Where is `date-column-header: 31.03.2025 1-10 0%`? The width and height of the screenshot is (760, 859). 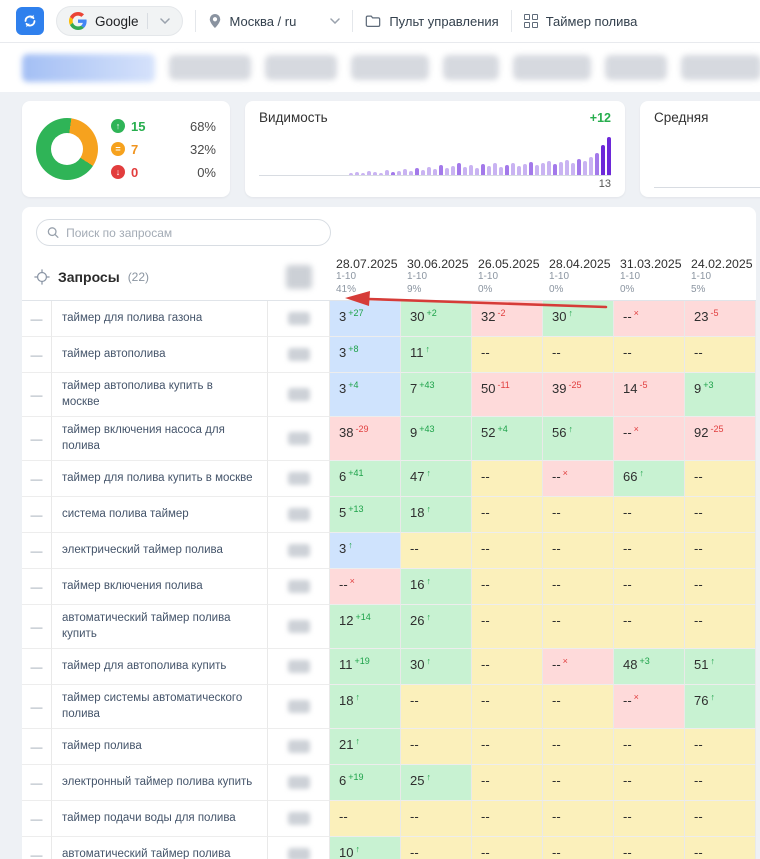
date-column-header: 31.03.2025 1-10 0% is located at coordinates (649, 277).